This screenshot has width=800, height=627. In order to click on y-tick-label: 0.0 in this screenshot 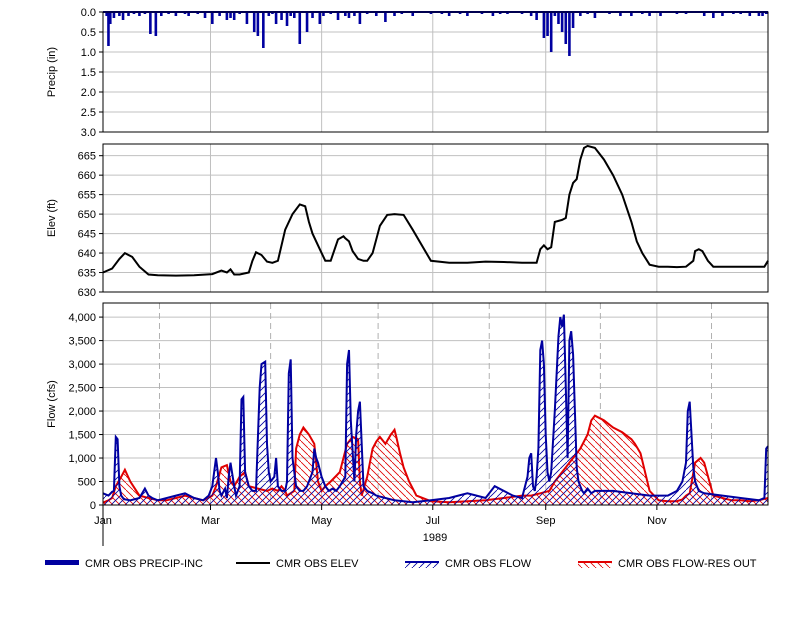, I will do `click(88, 13)`.